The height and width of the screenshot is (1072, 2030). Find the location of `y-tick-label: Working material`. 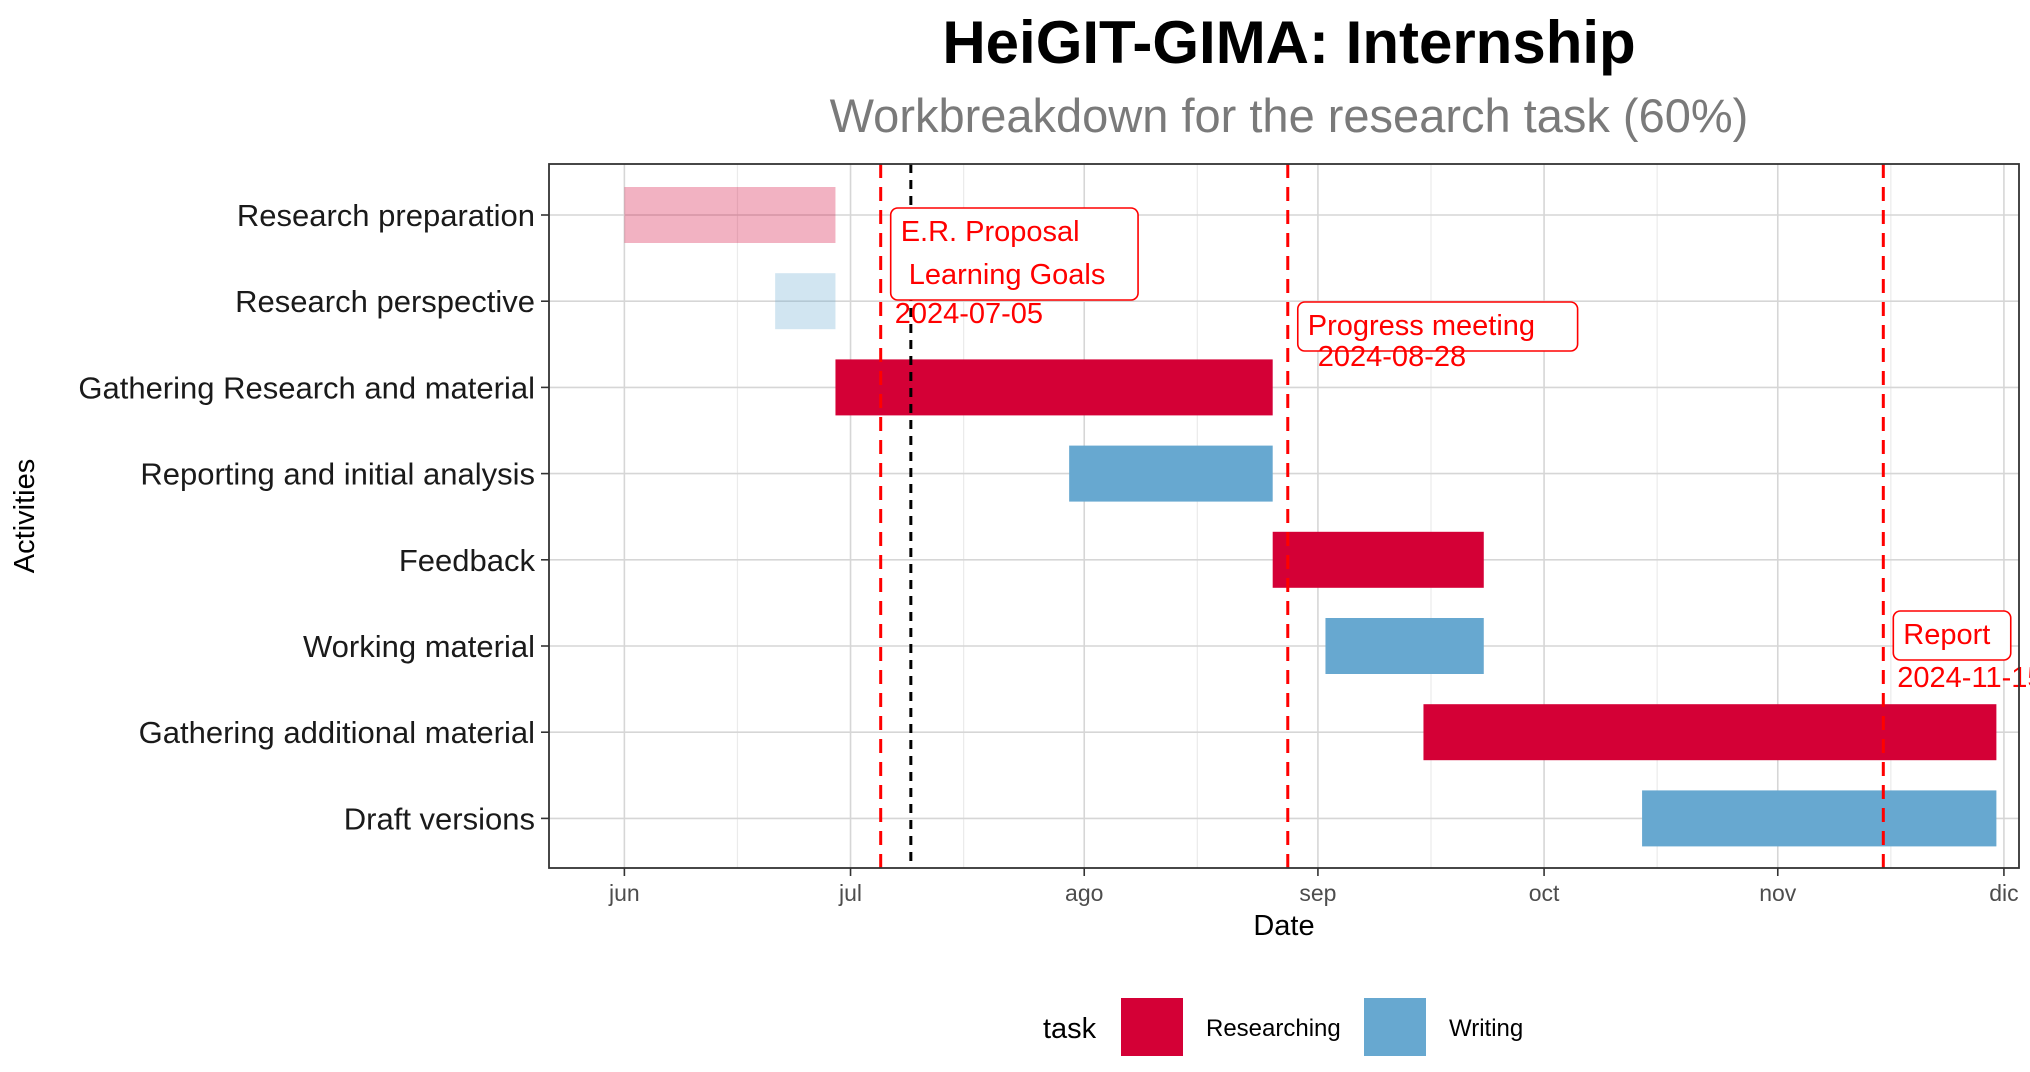

y-tick-label: Working material is located at coordinates (419, 646).